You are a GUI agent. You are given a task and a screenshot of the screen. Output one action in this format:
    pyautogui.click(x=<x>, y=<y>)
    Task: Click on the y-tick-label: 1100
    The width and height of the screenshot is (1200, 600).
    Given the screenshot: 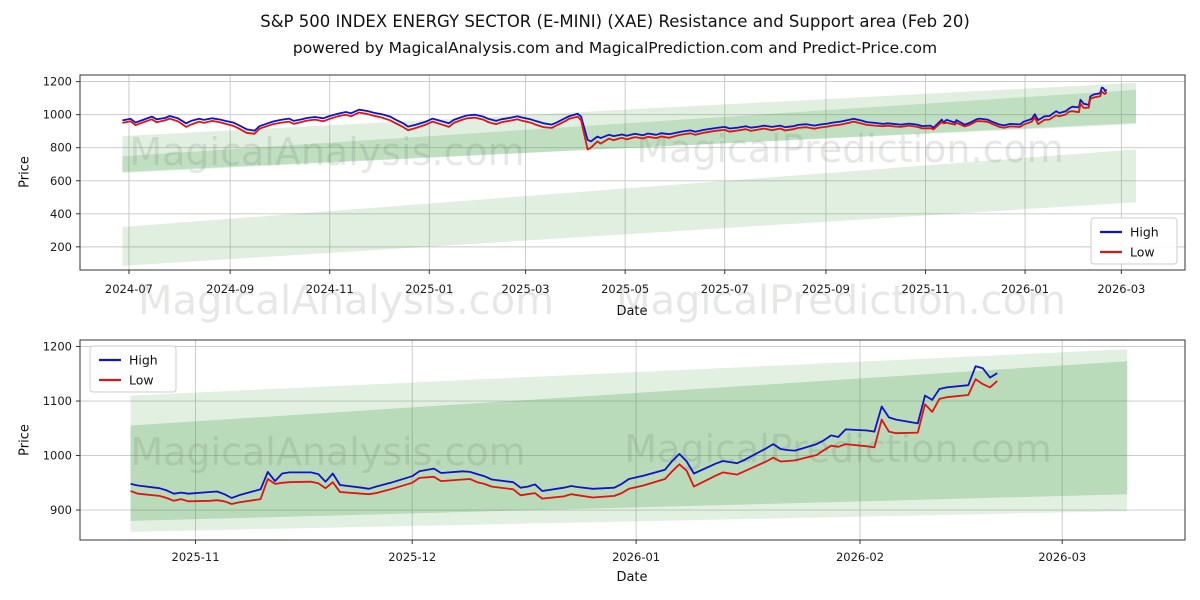 What is the action you would take?
    pyautogui.click(x=57, y=401)
    